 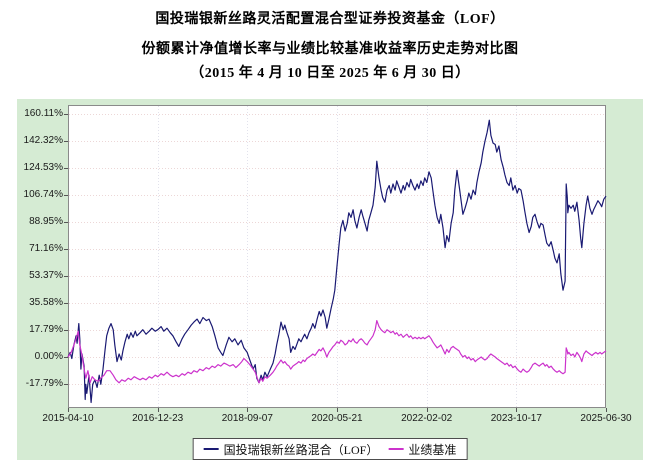 What do you see at coordinates (432, 449) in the screenshot?
I see `legend-label-benchmark: 业绩基准` at bounding box center [432, 449].